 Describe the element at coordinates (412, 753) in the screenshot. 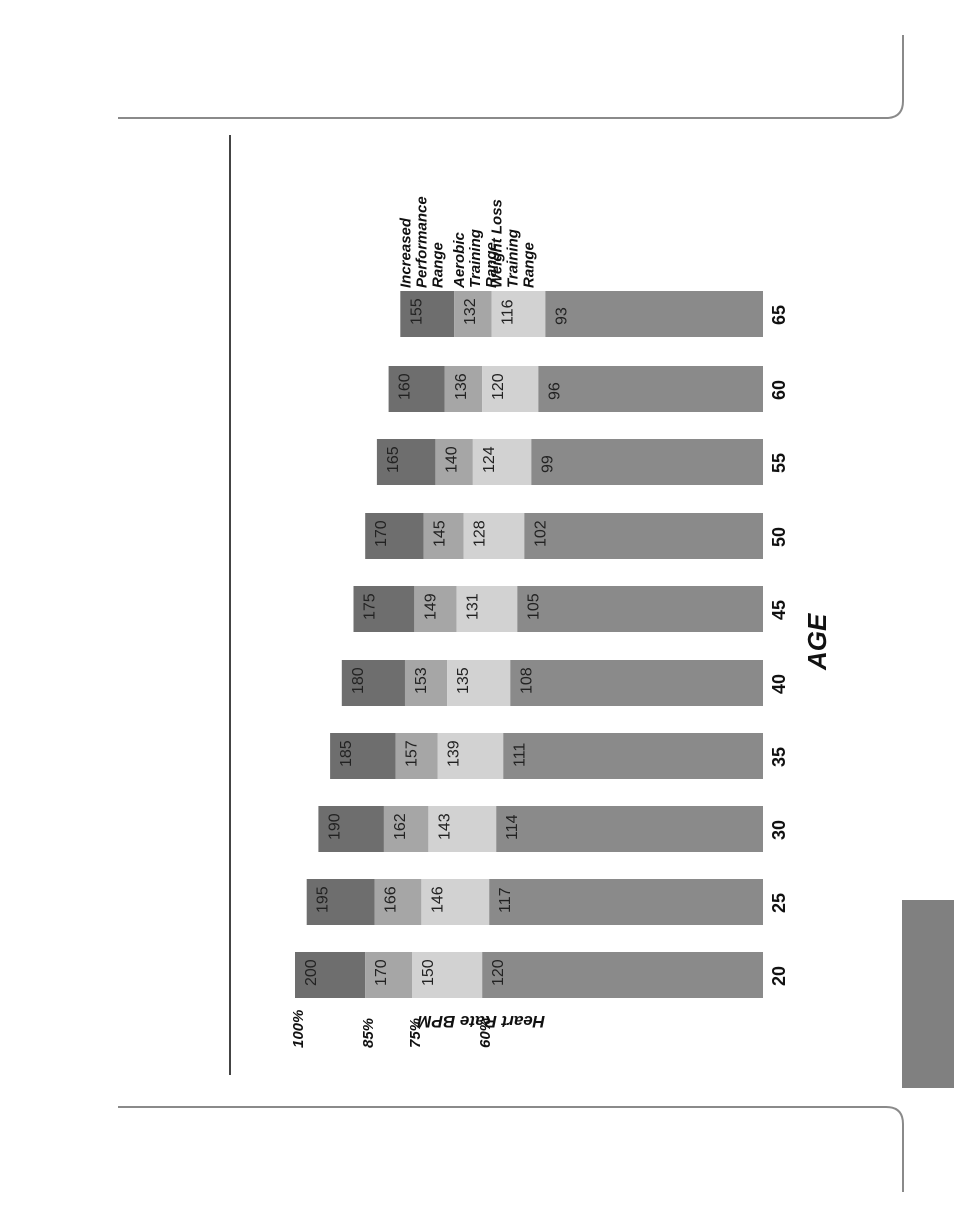

I see `bar-value-label: 157` at that location.